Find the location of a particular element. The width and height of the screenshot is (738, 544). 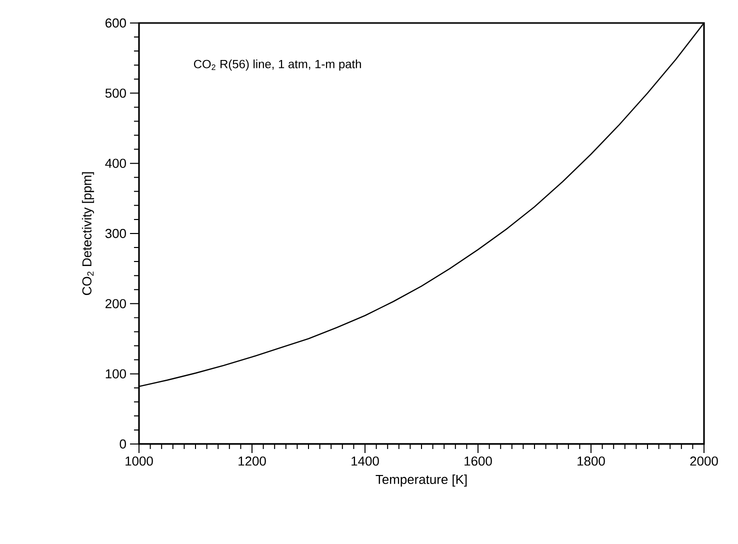

y-tick-label: 500 is located at coordinates (115, 93).